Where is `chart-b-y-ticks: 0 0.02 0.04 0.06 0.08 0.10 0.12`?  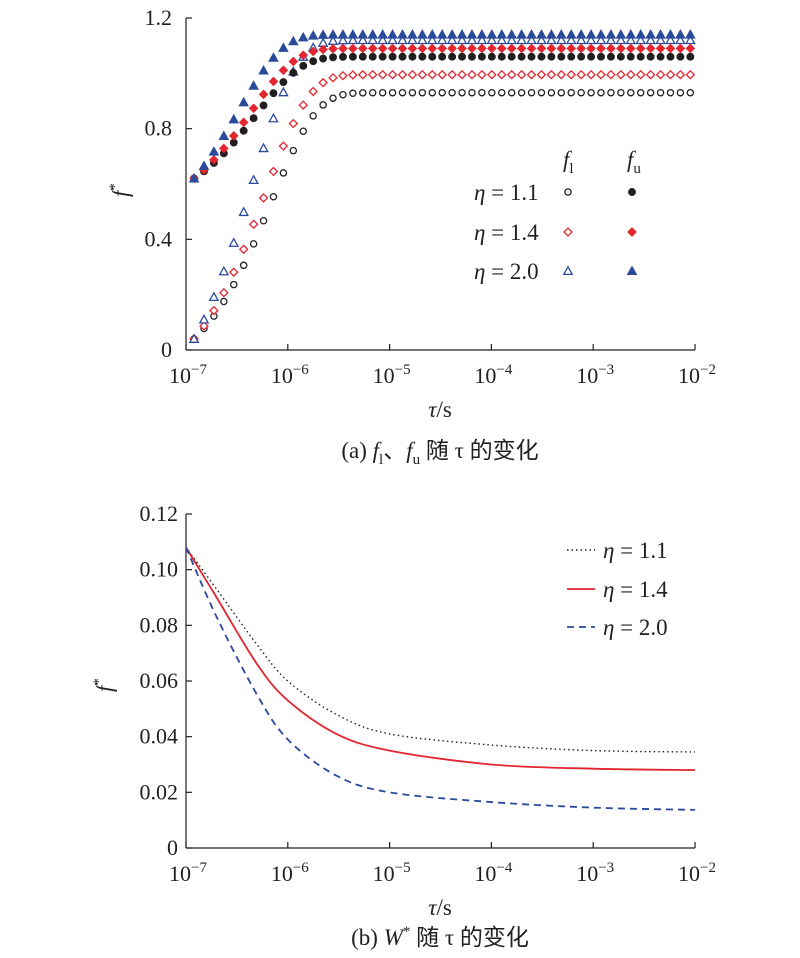 chart-b-y-ticks: 0 0.02 0.04 0.06 0.08 0.10 0.12 is located at coordinates (166, 680).